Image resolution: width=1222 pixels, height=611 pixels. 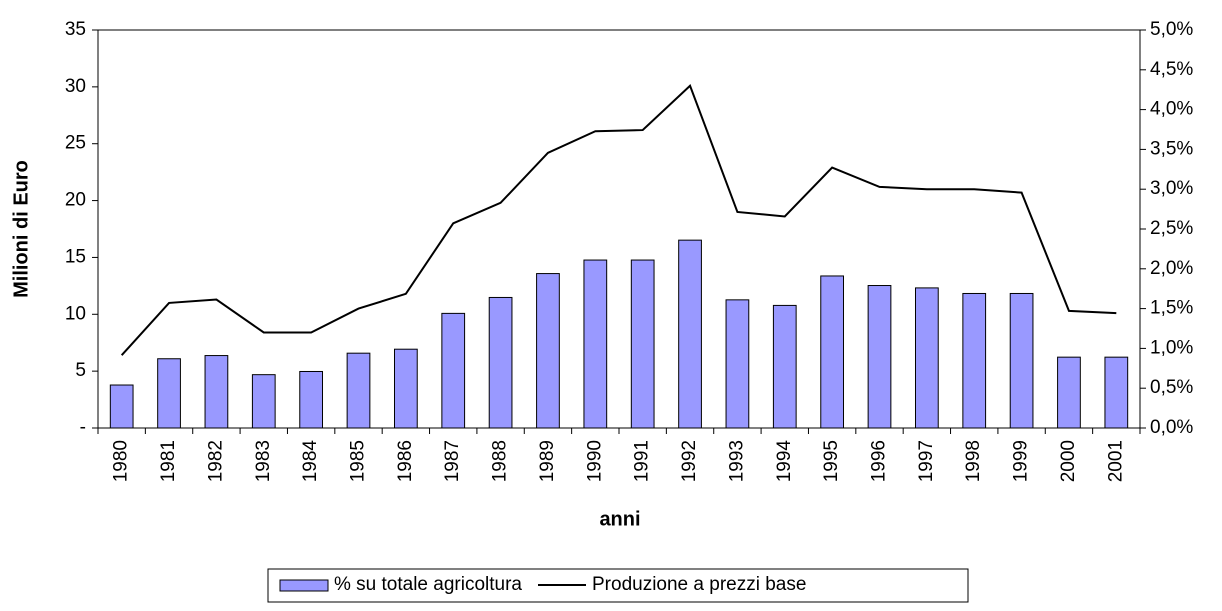 What do you see at coordinates (310, 461) in the screenshot?
I see `x-tick-label: 1984` at bounding box center [310, 461].